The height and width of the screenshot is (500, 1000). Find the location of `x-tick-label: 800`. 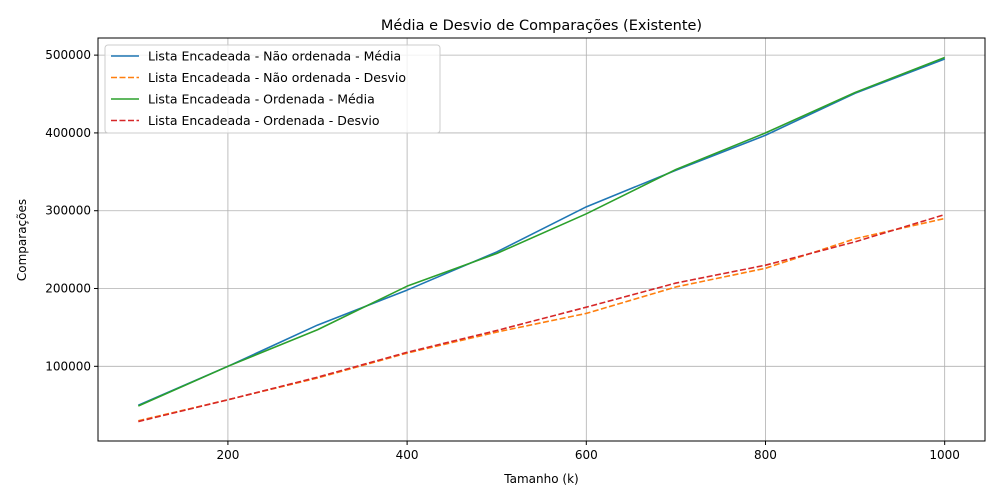

x-tick-label: 800 is located at coordinates (765, 455).